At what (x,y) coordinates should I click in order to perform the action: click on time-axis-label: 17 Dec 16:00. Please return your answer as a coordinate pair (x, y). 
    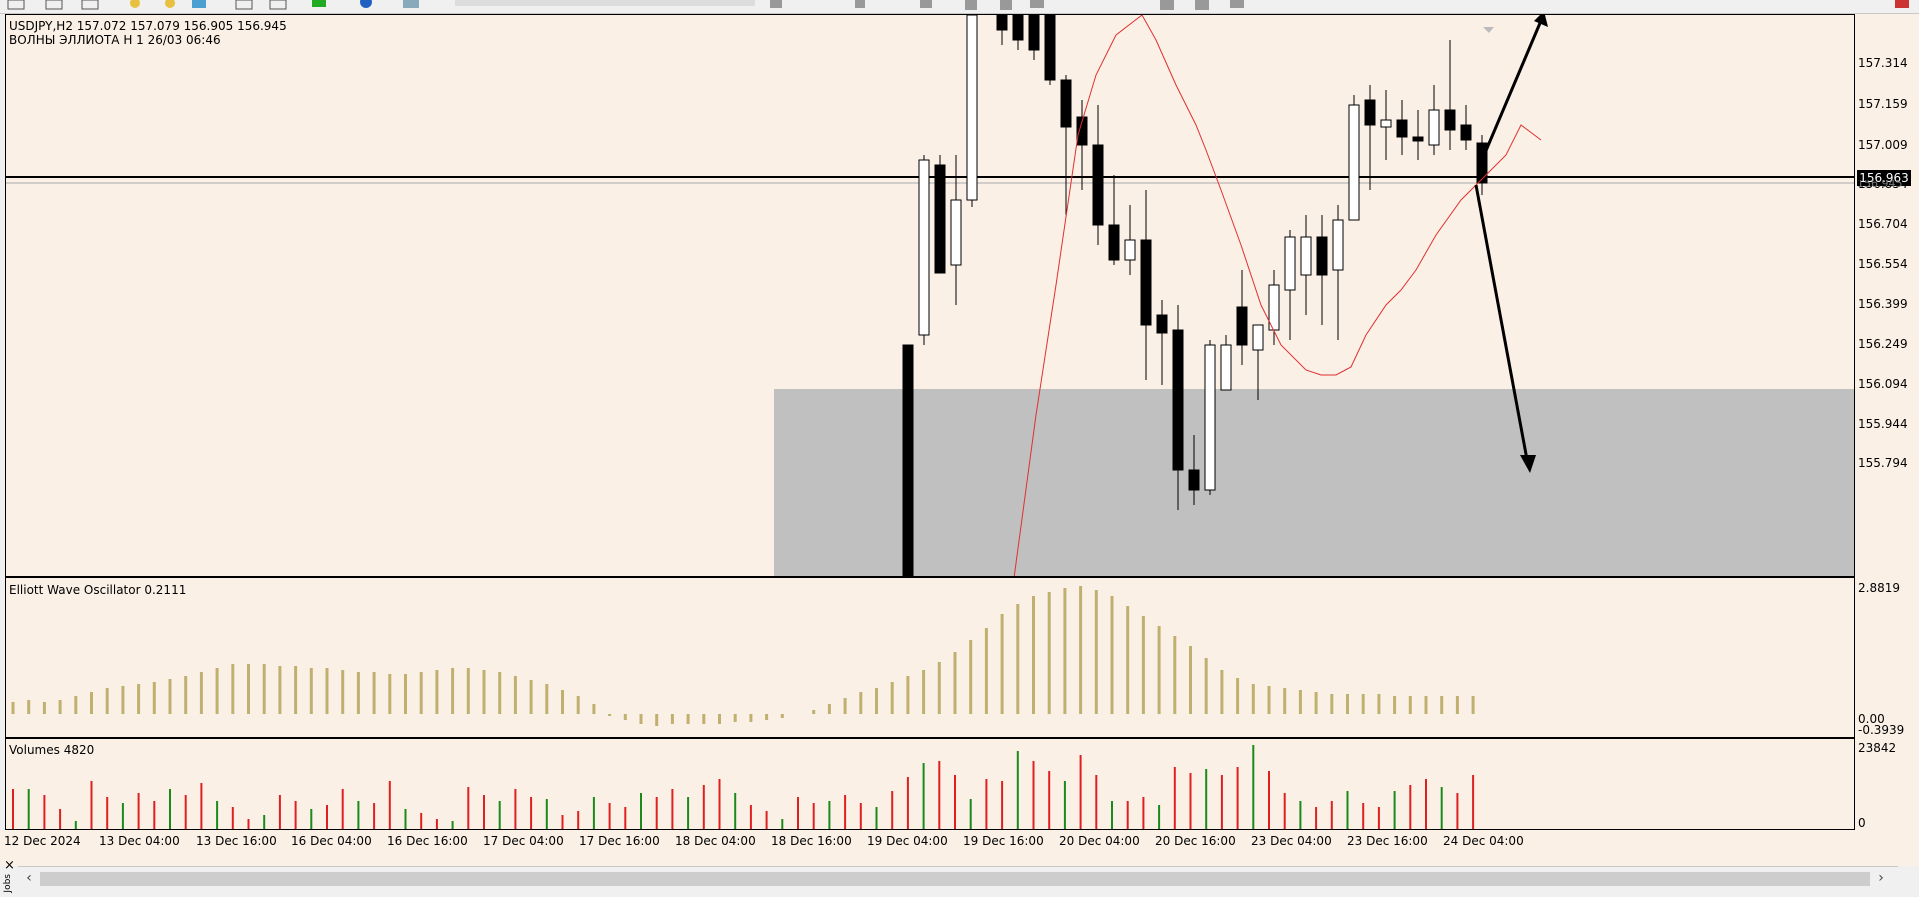
    Looking at the image, I should click on (619, 841).